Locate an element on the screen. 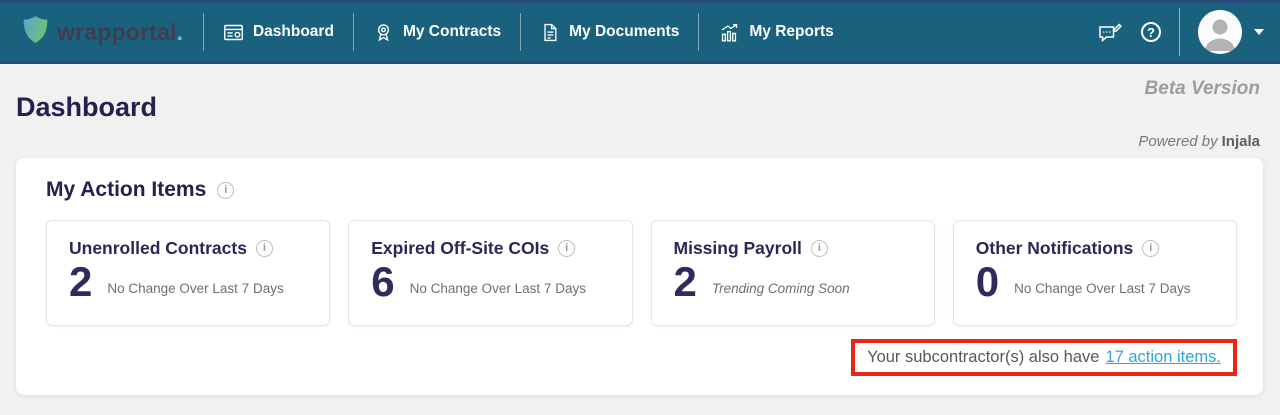  reports-icon is located at coordinates (729, 32).